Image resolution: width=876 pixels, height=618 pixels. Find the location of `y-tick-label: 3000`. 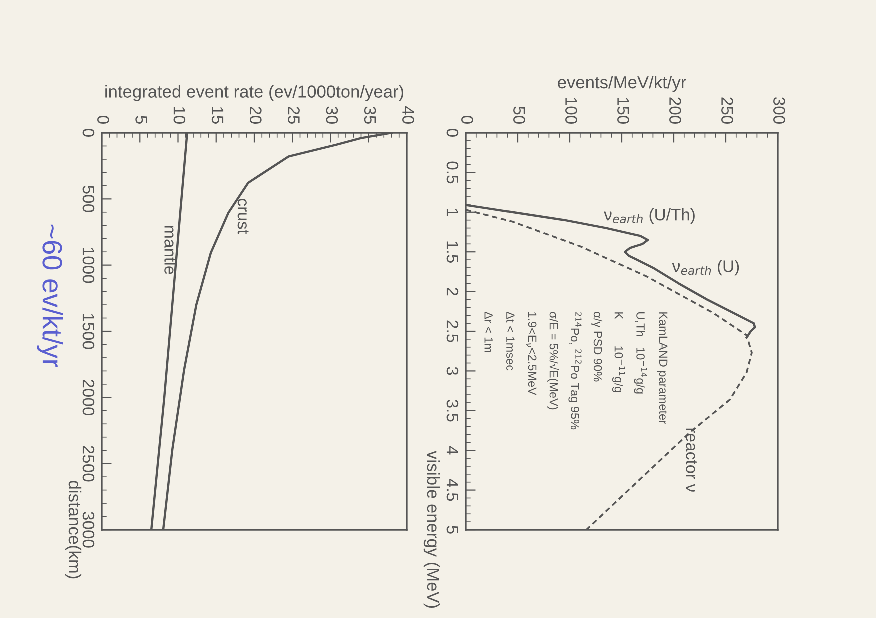

y-tick-label: 3000 is located at coordinates (88, 530).